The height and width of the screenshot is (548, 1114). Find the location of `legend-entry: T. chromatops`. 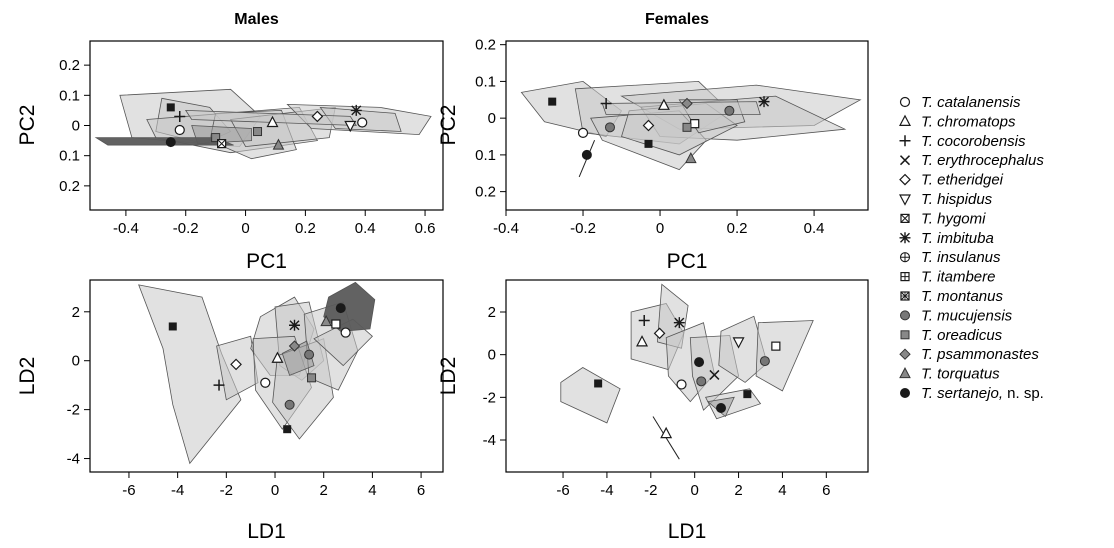

legend-entry: T. chromatops is located at coordinates (957, 121).